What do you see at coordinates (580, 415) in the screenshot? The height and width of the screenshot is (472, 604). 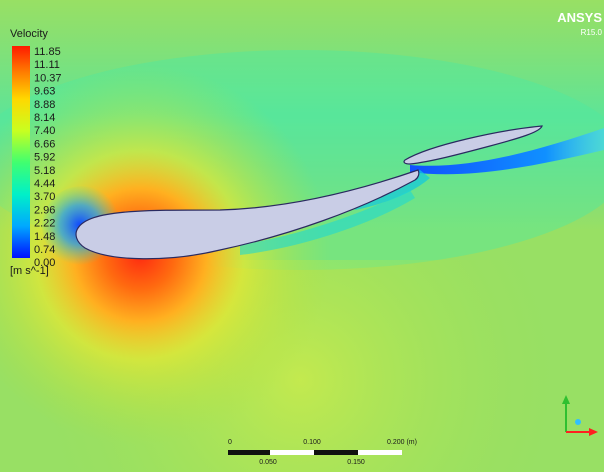 I see `axis-triad` at bounding box center [580, 415].